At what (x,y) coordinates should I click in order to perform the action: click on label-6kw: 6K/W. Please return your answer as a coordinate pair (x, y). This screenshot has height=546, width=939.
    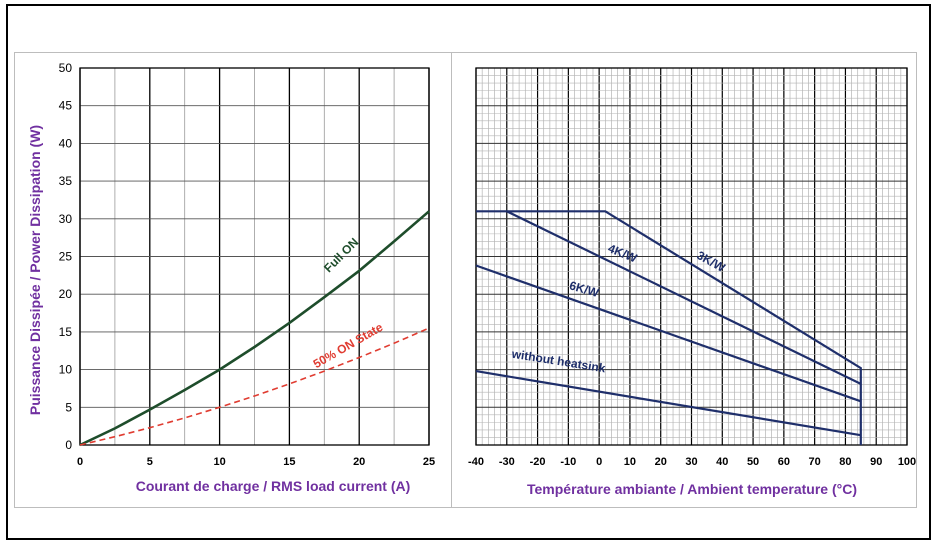
    Looking at the image, I should click on (584, 289).